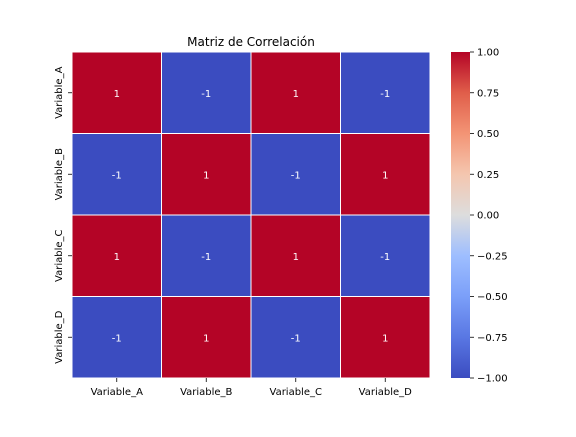 The image size is (576, 437). What do you see at coordinates (488, 134) in the screenshot?
I see `colorbar-tick-label: 0.50` at bounding box center [488, 134].